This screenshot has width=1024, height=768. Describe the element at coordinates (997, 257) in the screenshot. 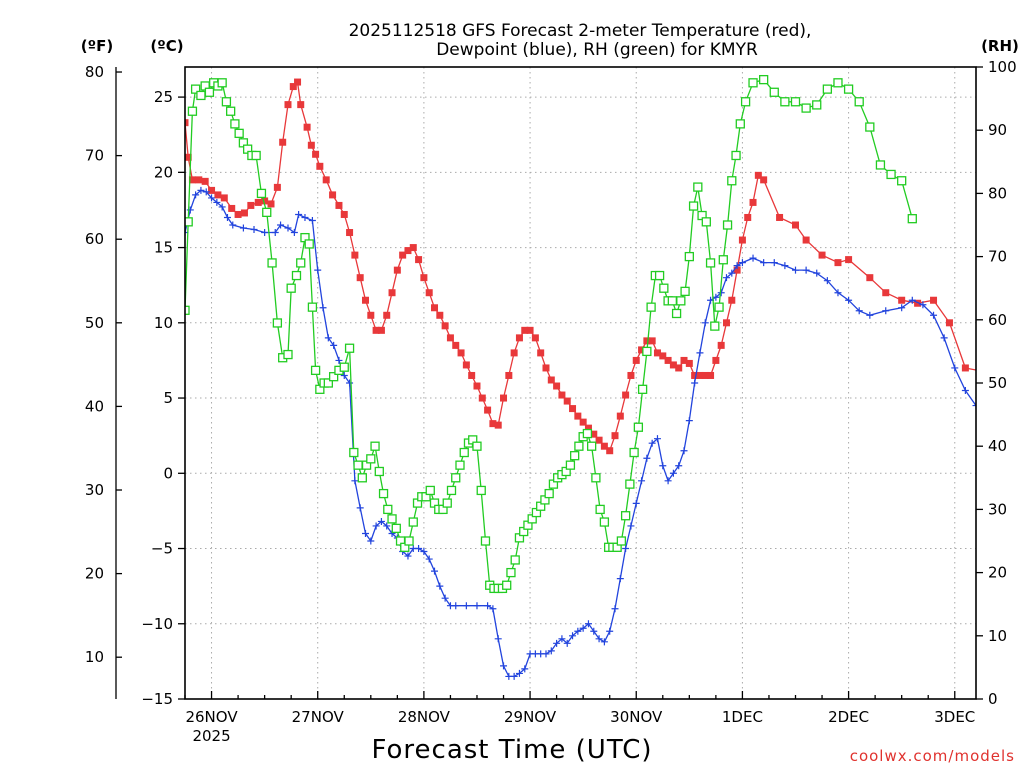

I see `rh-tick-label: 70` at that location.